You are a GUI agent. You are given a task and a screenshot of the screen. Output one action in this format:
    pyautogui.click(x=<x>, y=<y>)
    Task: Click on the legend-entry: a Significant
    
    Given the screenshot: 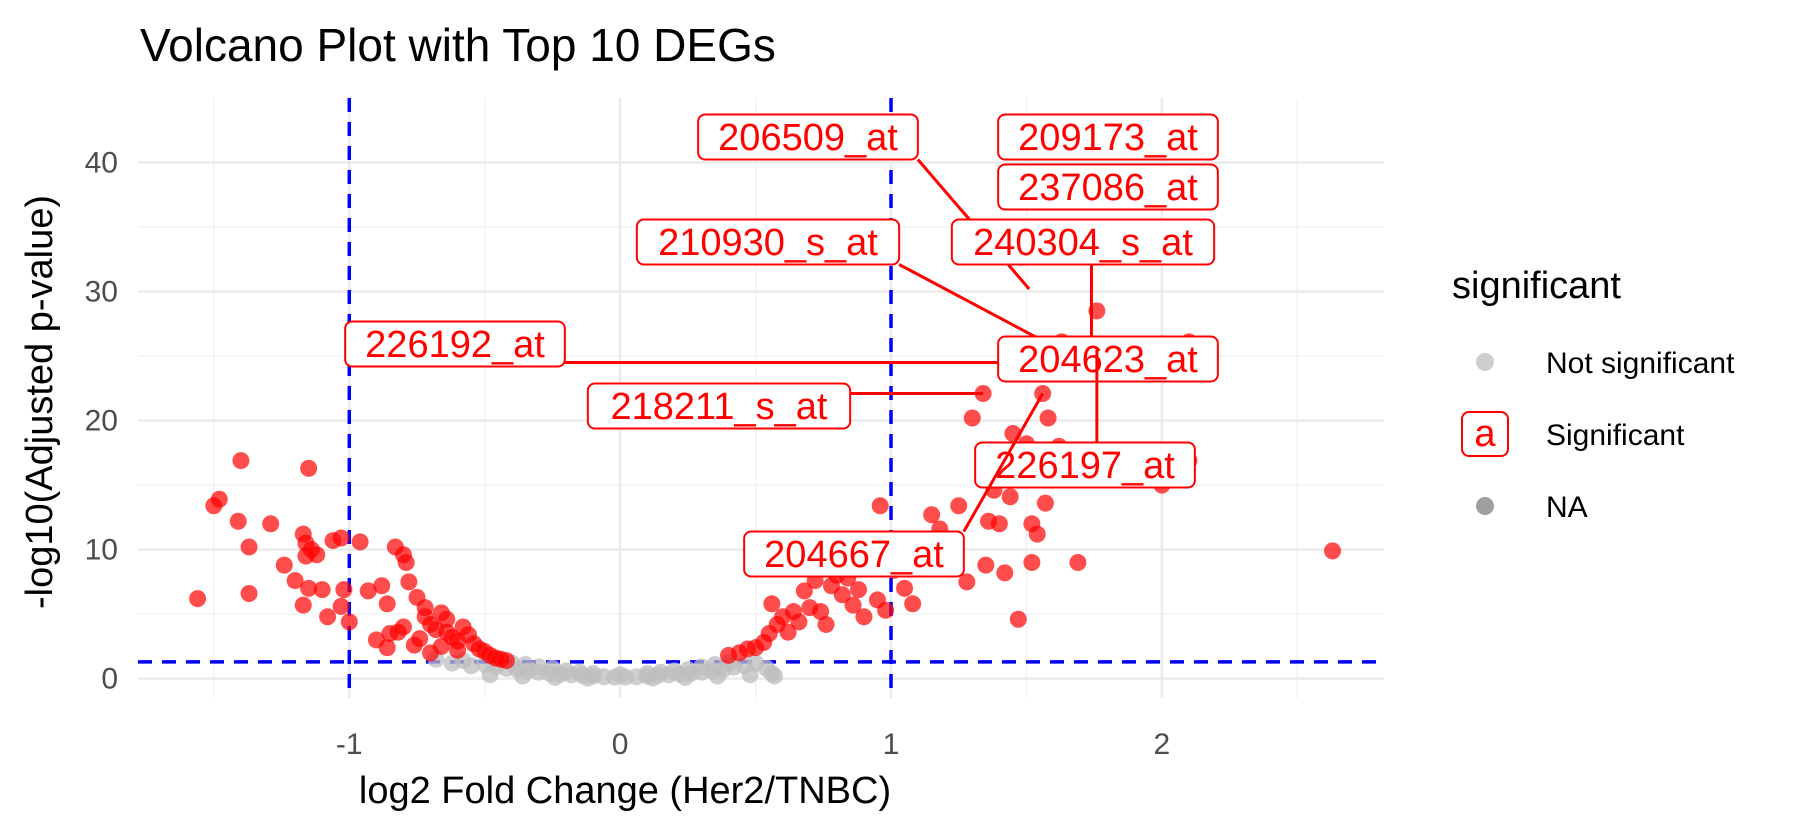 What is the action you would take?
    pyautogui.click(x=1573, y=434)
    